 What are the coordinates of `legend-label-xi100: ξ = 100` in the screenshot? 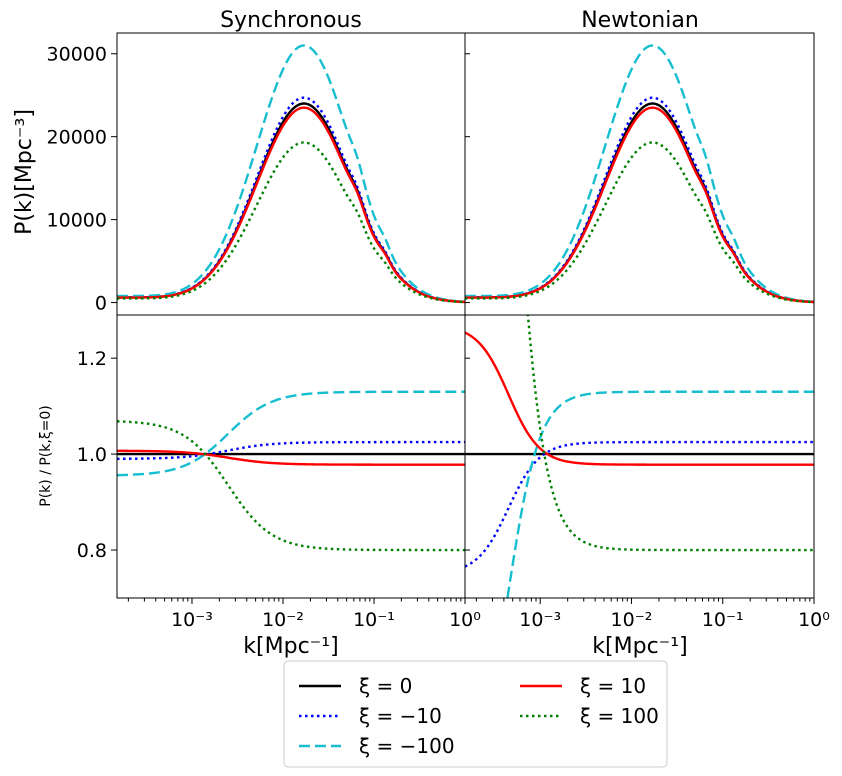 It's located at (619, 716).